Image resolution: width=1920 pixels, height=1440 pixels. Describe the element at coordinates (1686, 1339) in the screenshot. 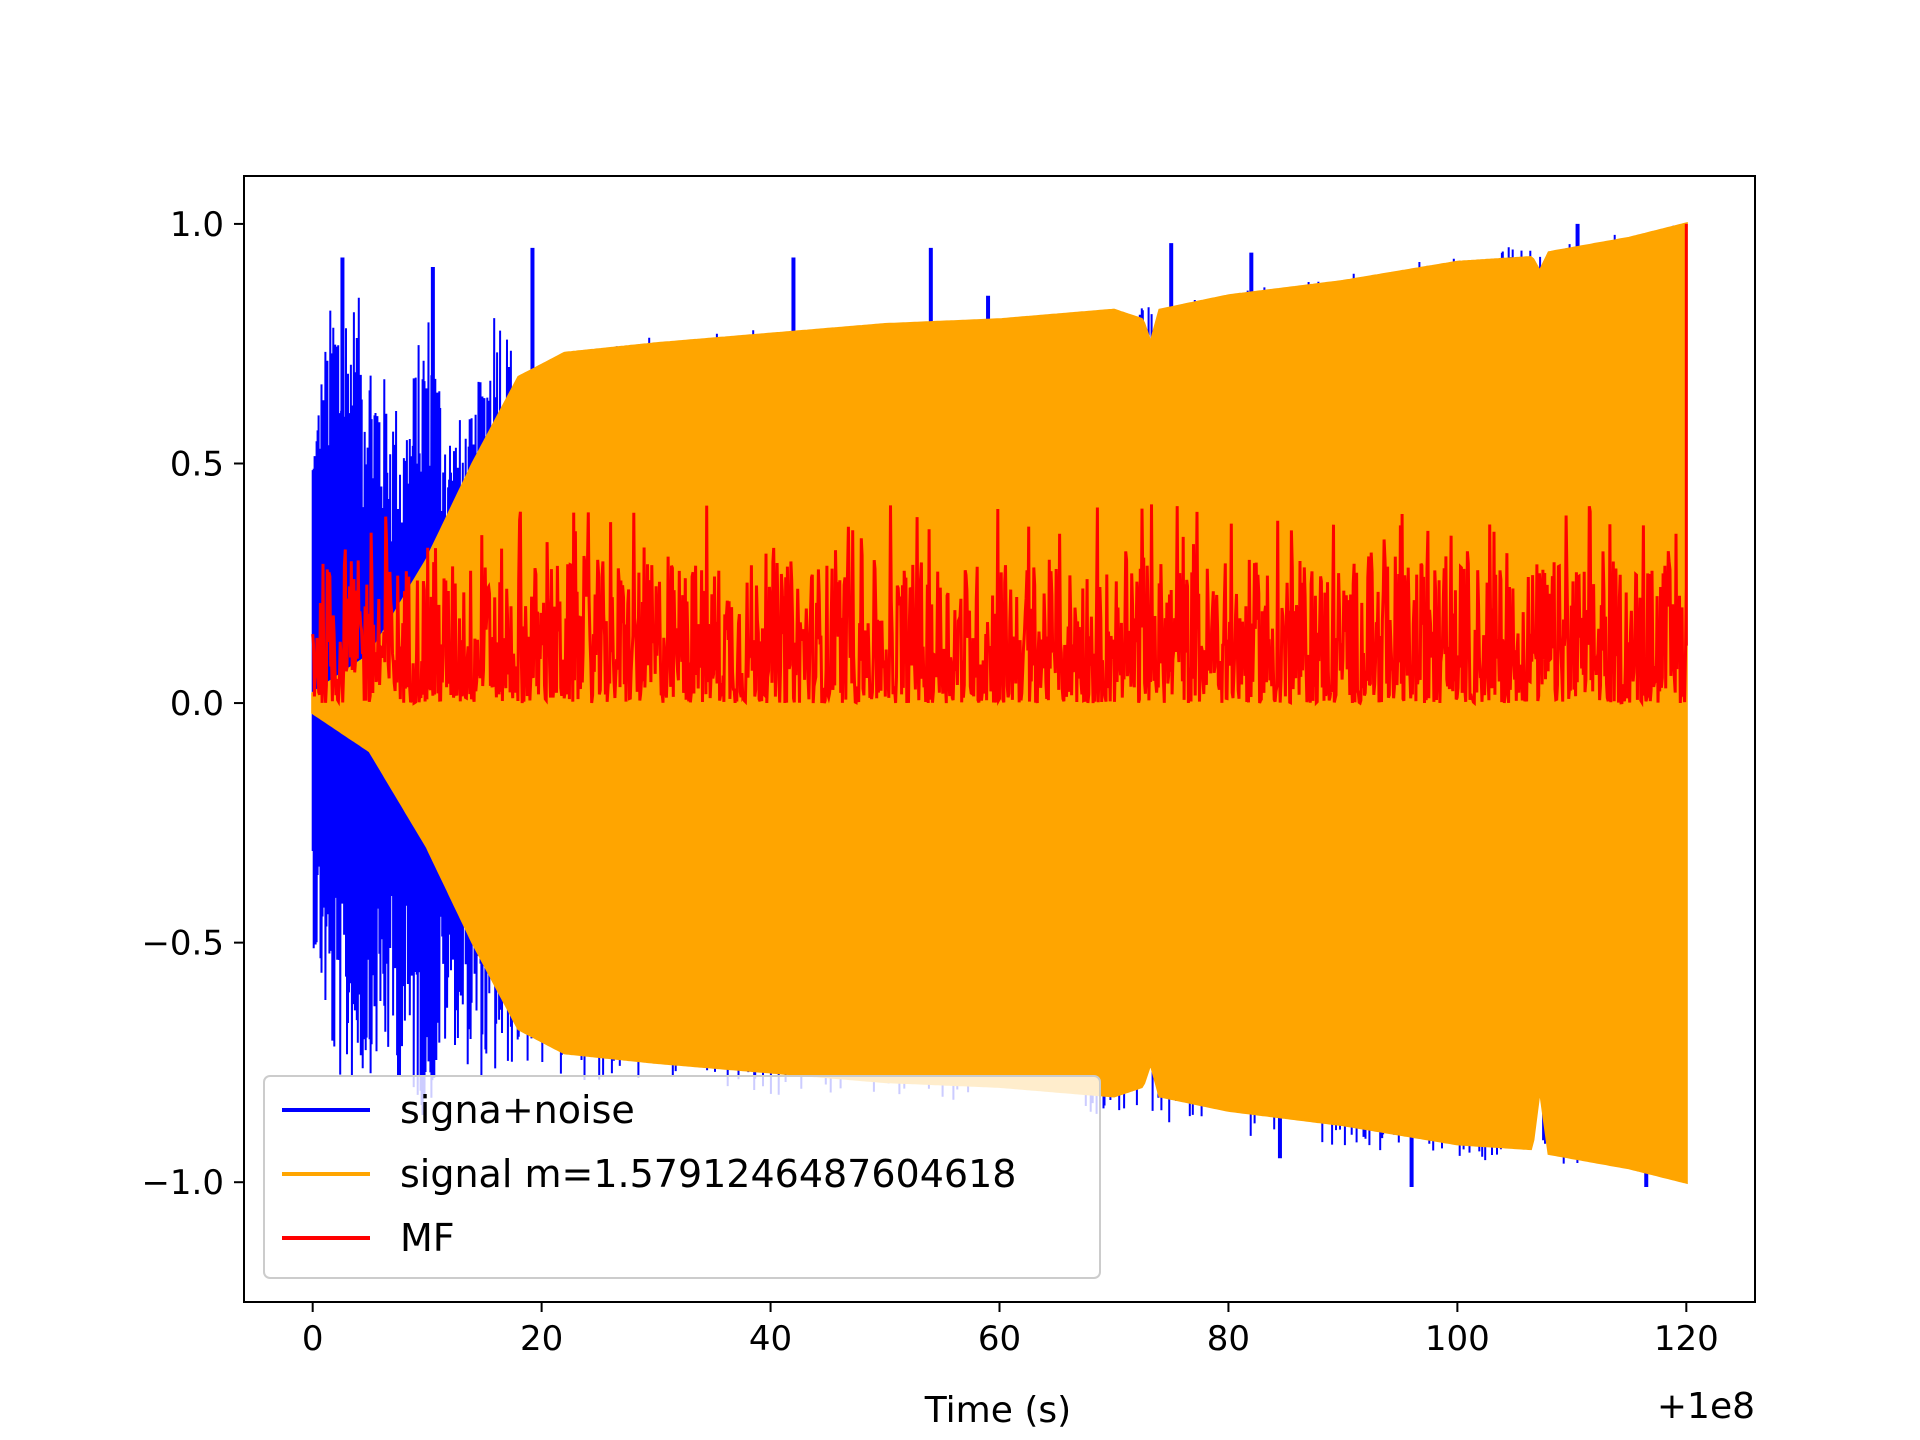

I see `x-tick-label: 120` at that location.